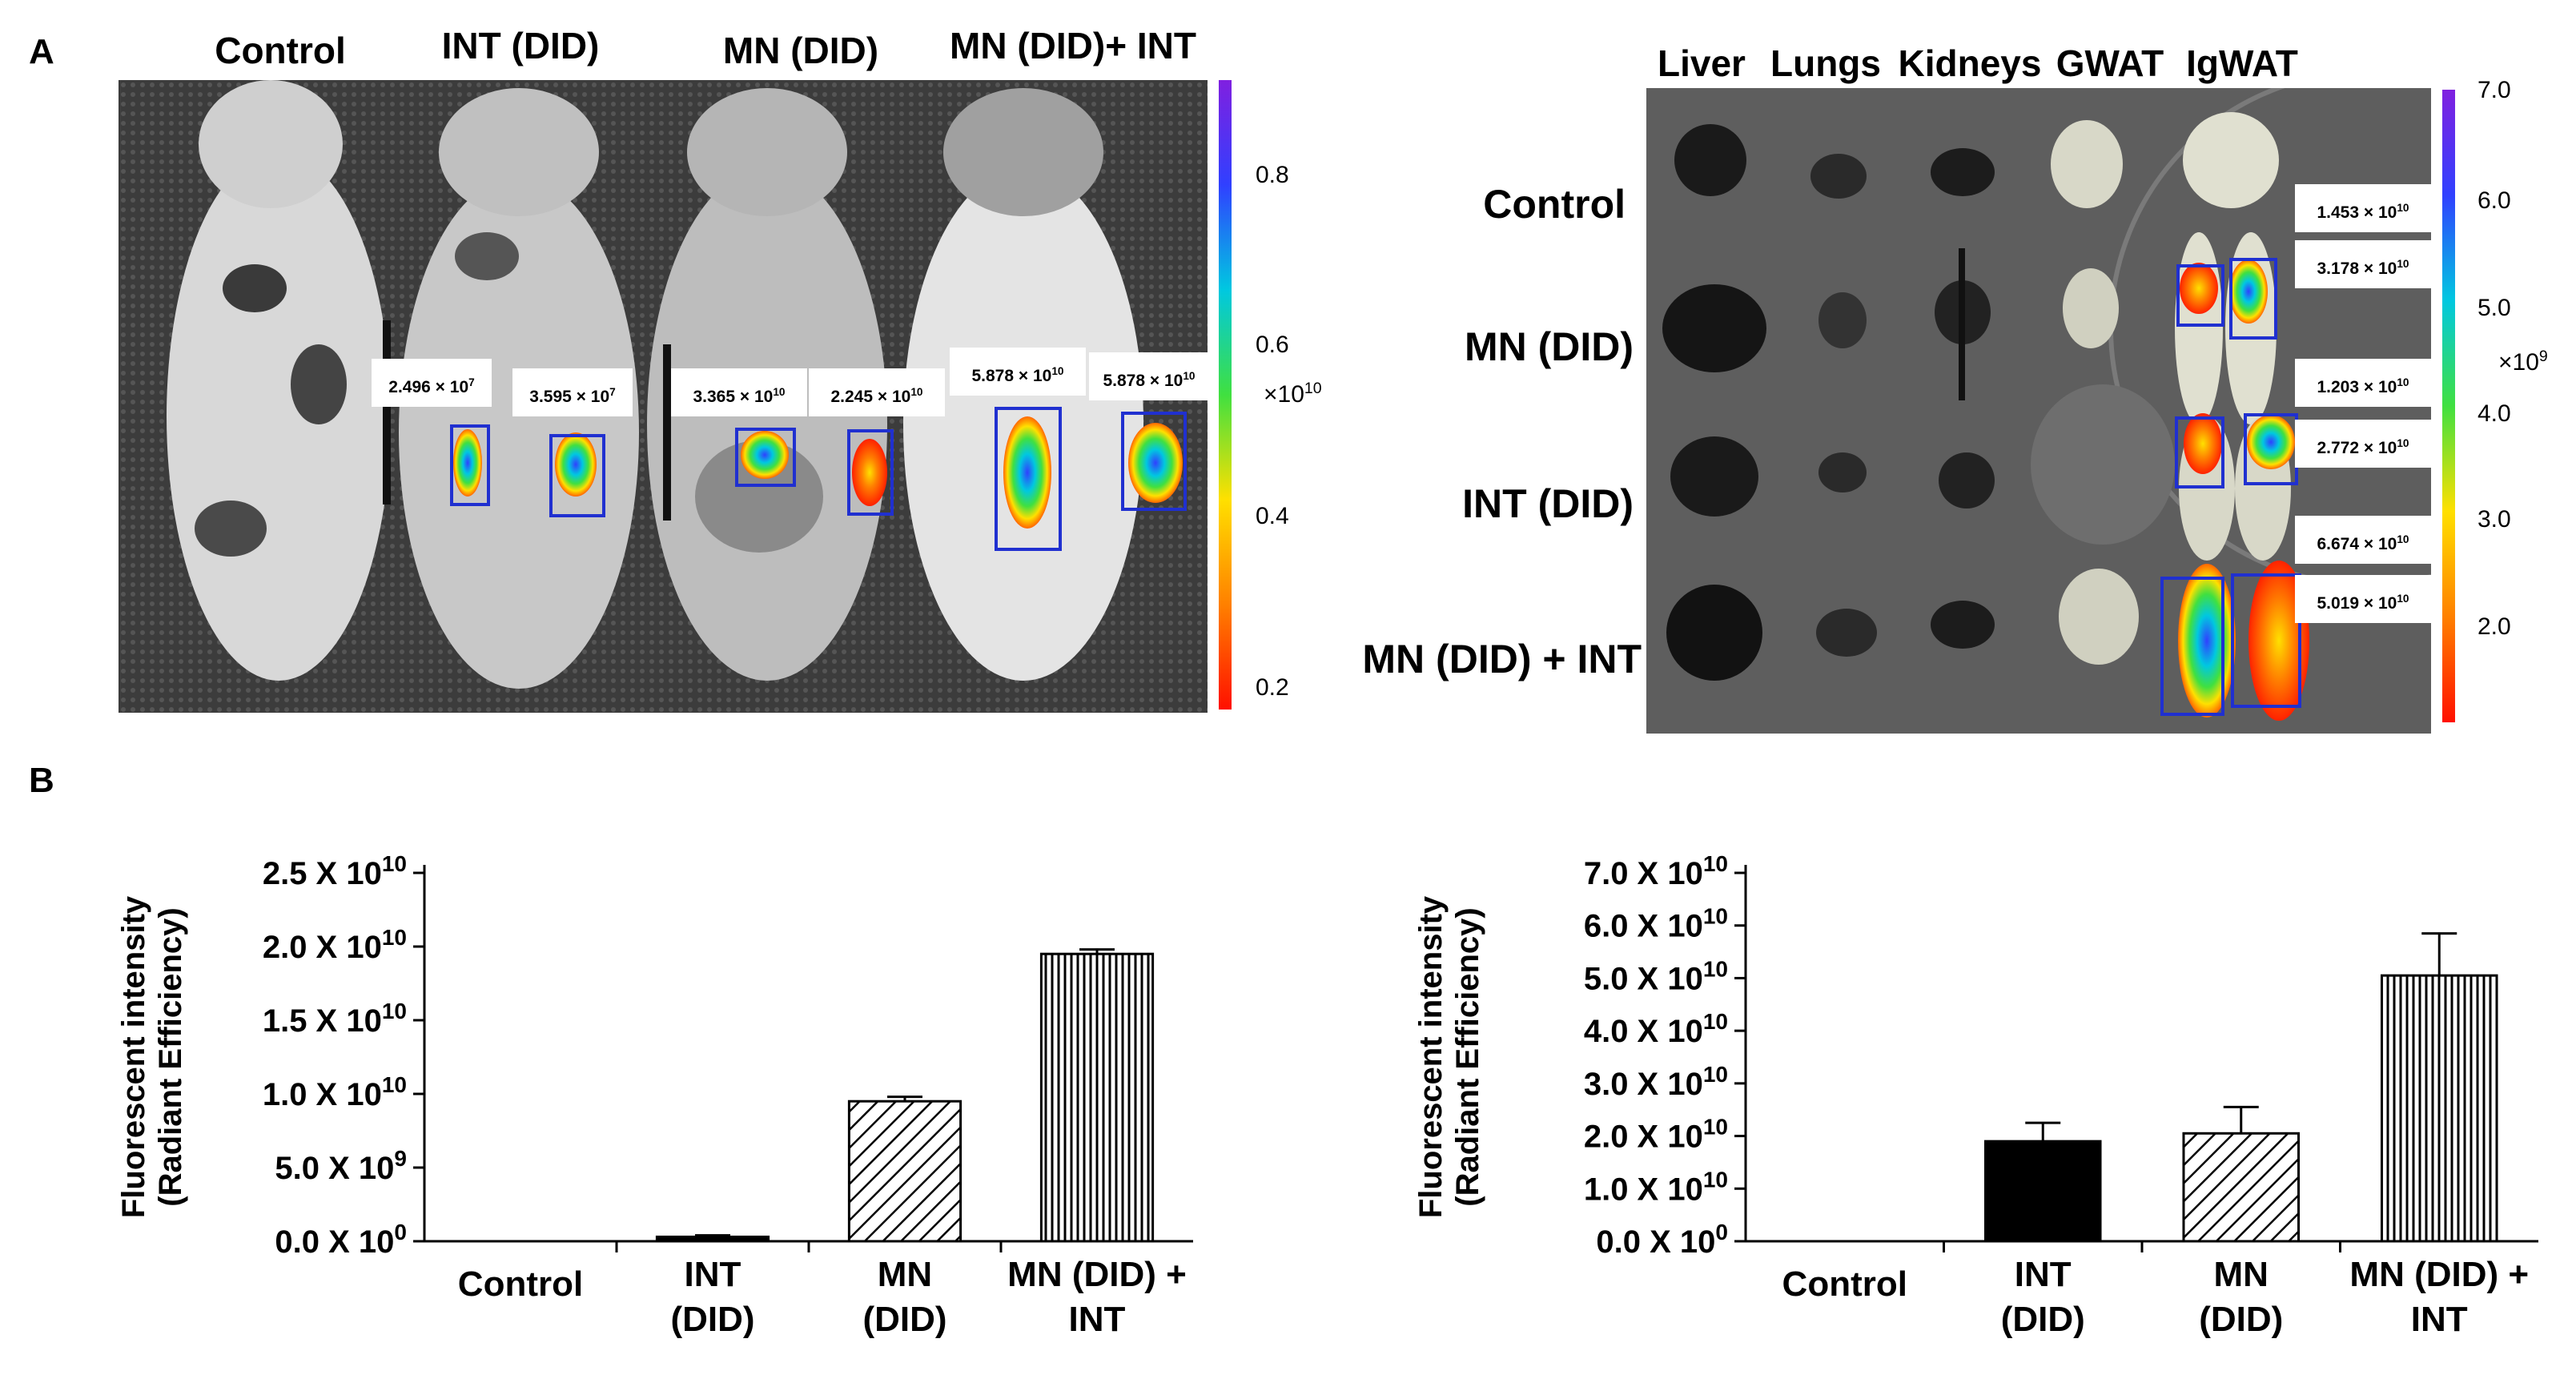 This screenshot has width=2576, height=1387. Describe the element at coordinates (1225, 395) in the screenshot. I see `colorbar-left` at that location.